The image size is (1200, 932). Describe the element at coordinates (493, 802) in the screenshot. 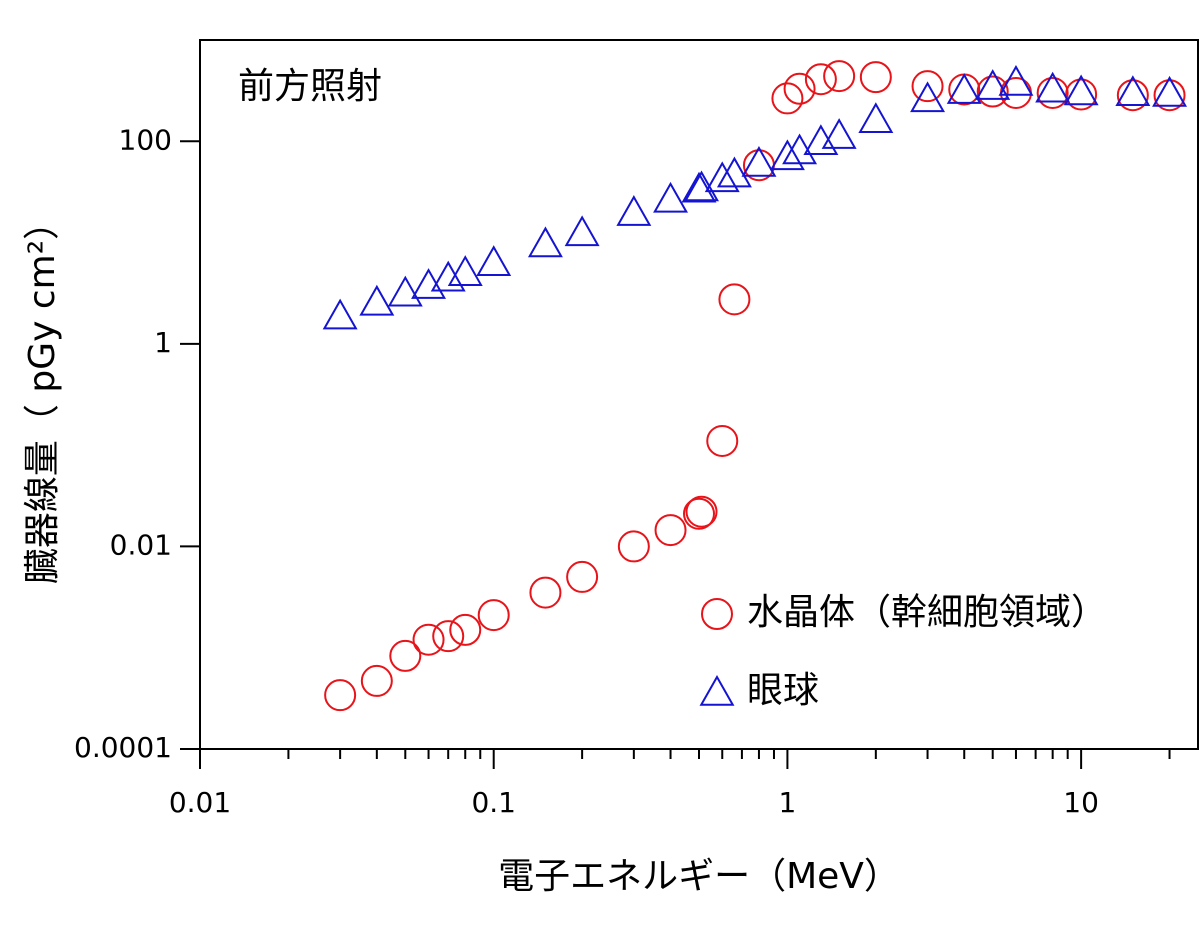

I see `x-tick-label: 0.1` at that location.